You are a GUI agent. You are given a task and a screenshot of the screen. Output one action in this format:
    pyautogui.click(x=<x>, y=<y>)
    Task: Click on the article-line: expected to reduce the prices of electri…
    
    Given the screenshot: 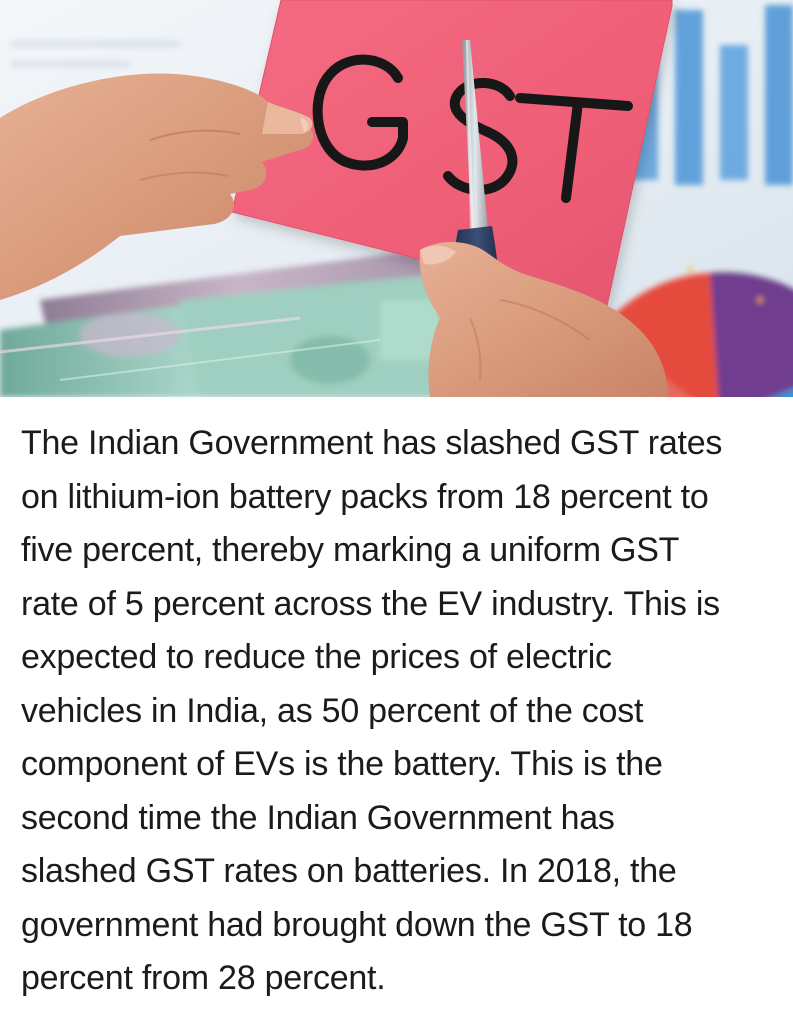 What is the action you would take?
    pyautogui.click(x=316, y=657)
    